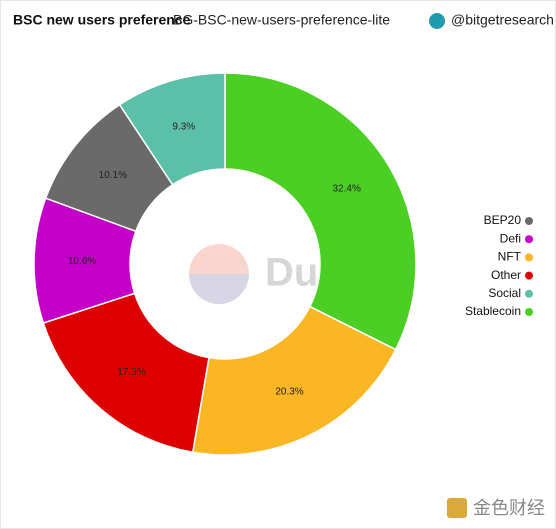 The height and width of the screenshot is (529, 556). Describe the element at coordinates (219, 259) in the screenshot. I see `watermark-top` at that location.